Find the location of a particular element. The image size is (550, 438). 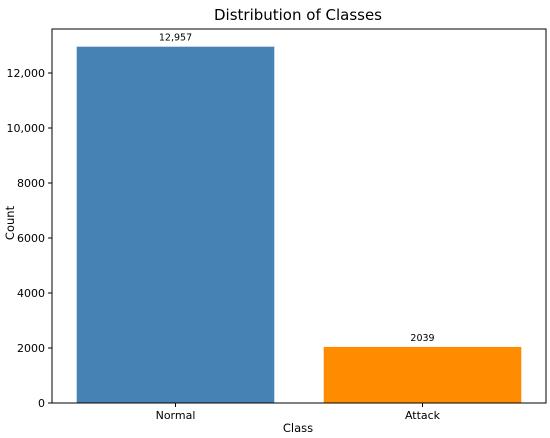

y-tick-label-0: 0 is located at coordinates (41, 403).